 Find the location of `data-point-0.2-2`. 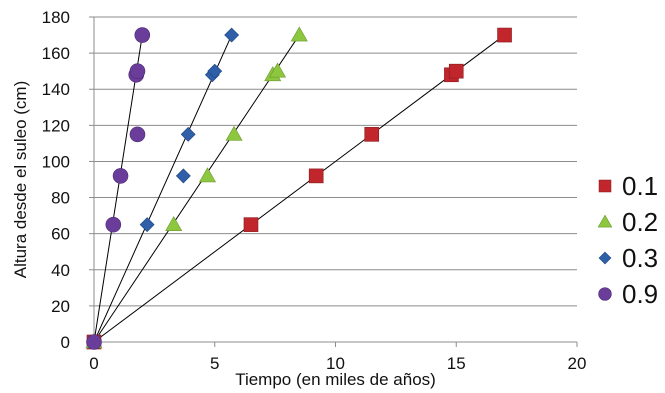

data-point-0.2-2 is located at coordinates (207, 175).